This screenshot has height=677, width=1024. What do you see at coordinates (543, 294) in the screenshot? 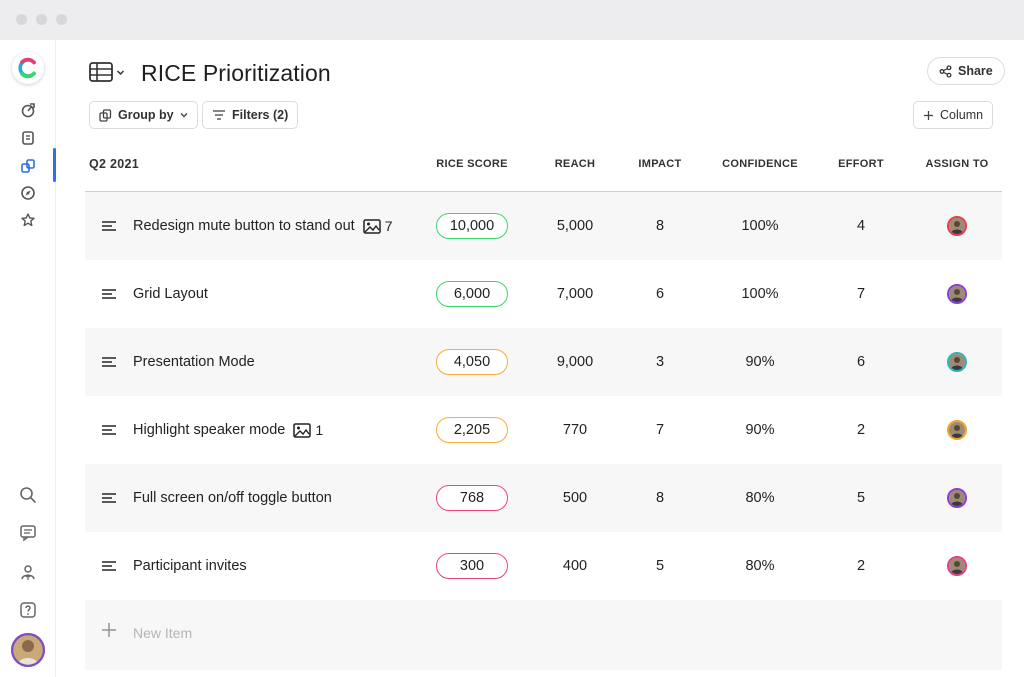
I see `table-row: Grid Layout 6,000 7,000 6 100% 7` at bounding box center [543, 294].